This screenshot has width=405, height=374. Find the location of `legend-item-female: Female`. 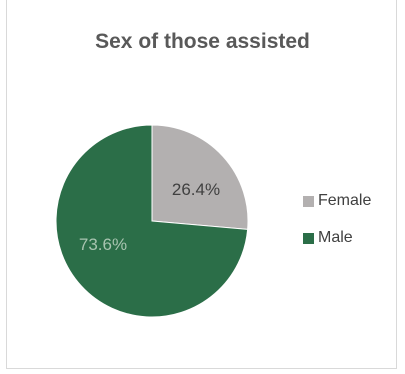

legend-item-female: Female is located at coordinates (337, 201).